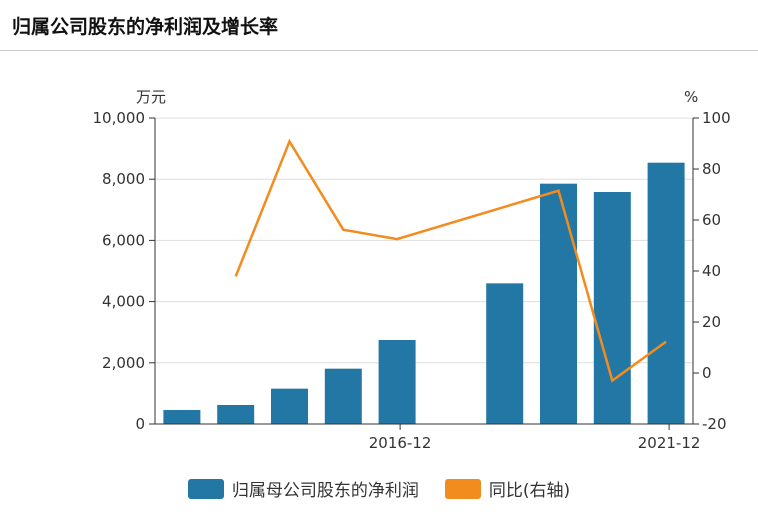 The image size is (758, 516). Describe the element at coordinates (529, 491) in the screenshot. I see `legend-label: 同比(右轴)` at that location.